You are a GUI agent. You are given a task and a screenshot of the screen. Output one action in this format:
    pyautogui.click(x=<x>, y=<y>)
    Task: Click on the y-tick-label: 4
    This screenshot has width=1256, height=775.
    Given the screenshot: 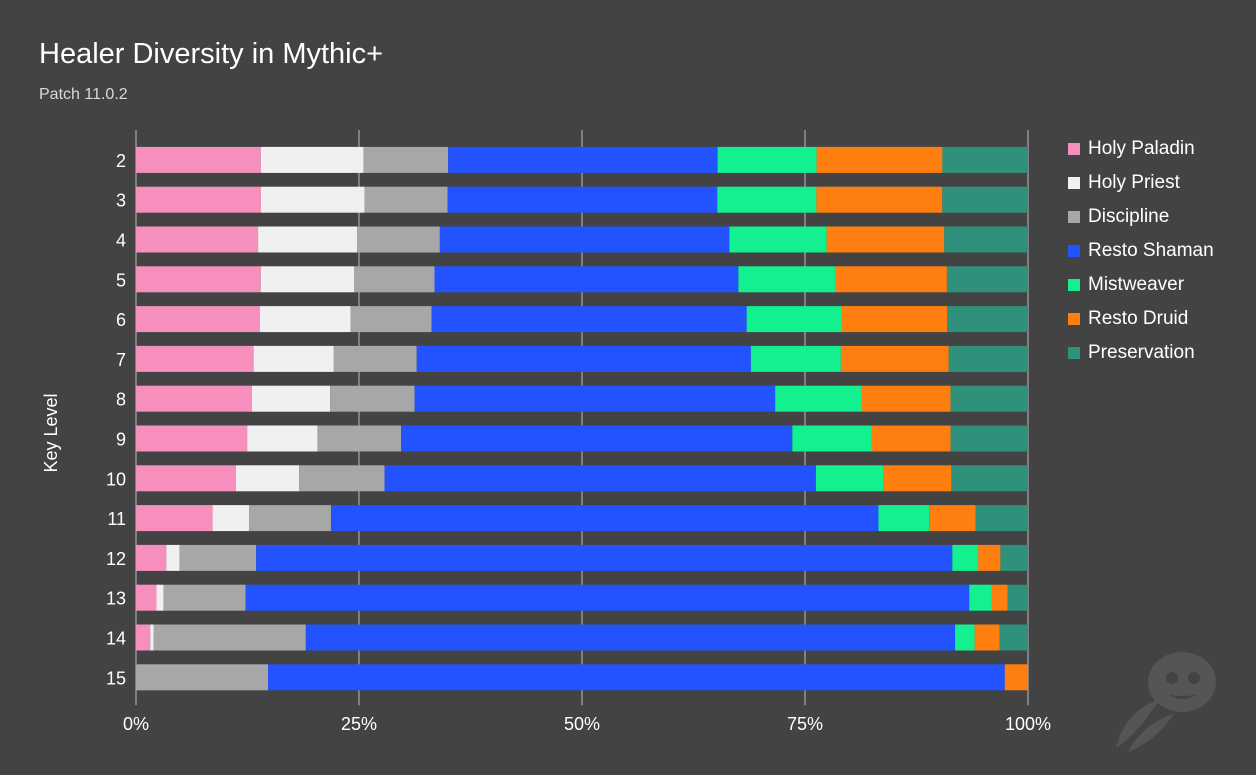 What is the action you would take?
    pyautogui.click(x=121, y=241)
    